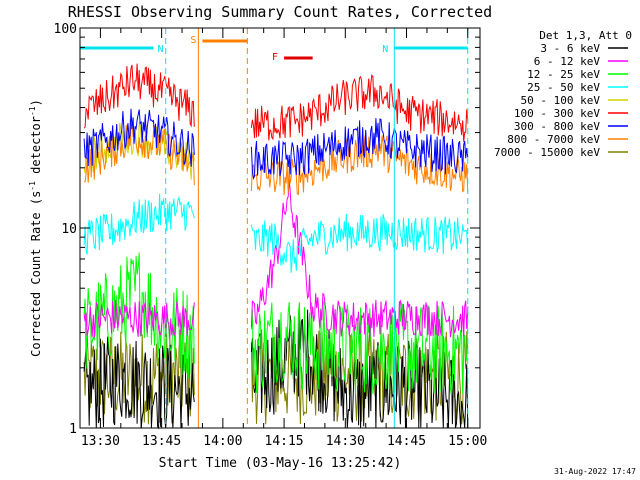 Image resolution: width=640 pixels, height=480 pixels. I want to click on x-tick-label: 14:15, so click(284, 441).